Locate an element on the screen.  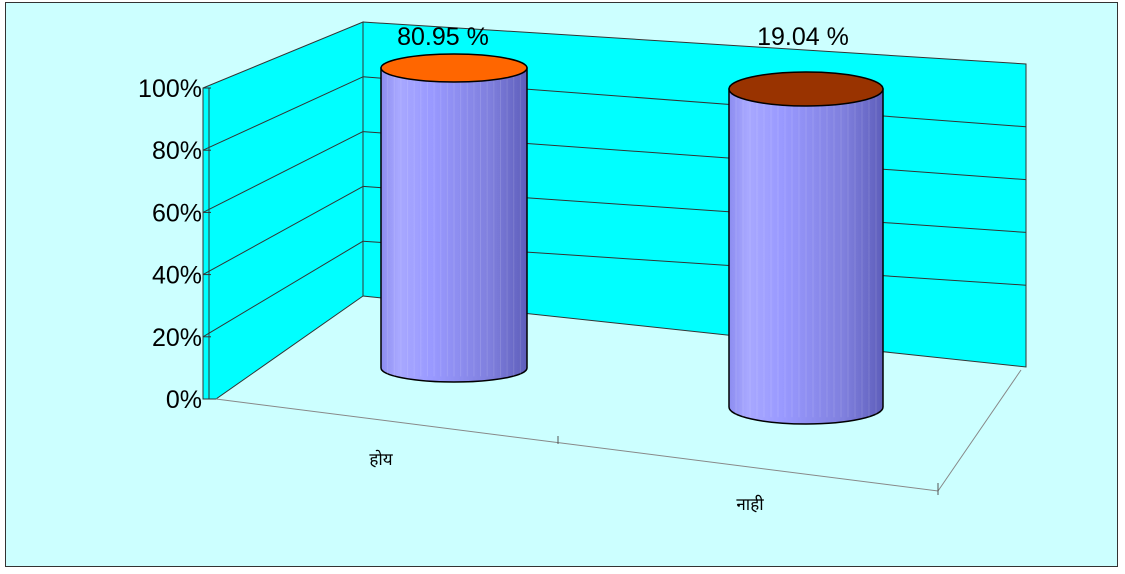
y-tick-label: 80% is located at coordinates (177, 151).